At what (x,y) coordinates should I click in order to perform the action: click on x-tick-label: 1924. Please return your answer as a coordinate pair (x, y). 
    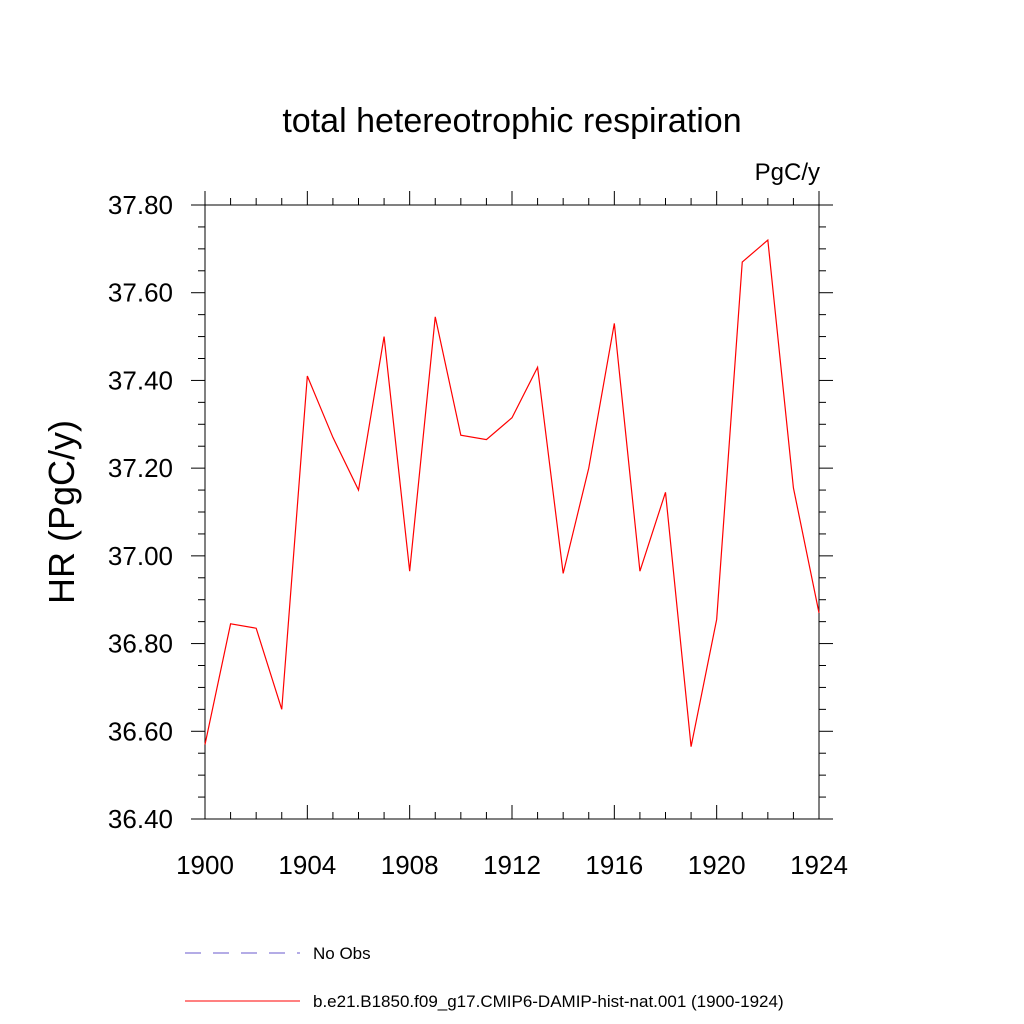
    Looking at the image, I should click on (819, 865).